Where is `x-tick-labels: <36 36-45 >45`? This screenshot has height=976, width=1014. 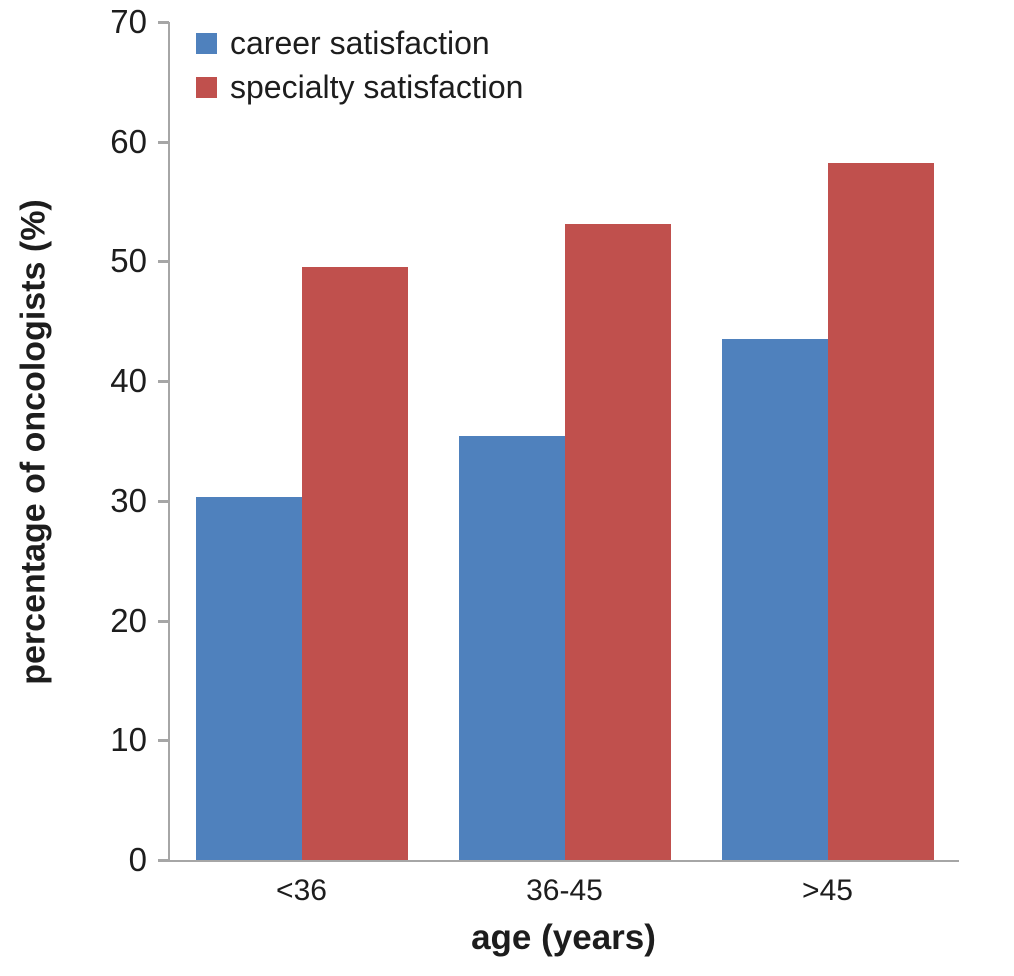
x-tick-labels: <36 36-45 >45 is located at coordinates (564, 891).